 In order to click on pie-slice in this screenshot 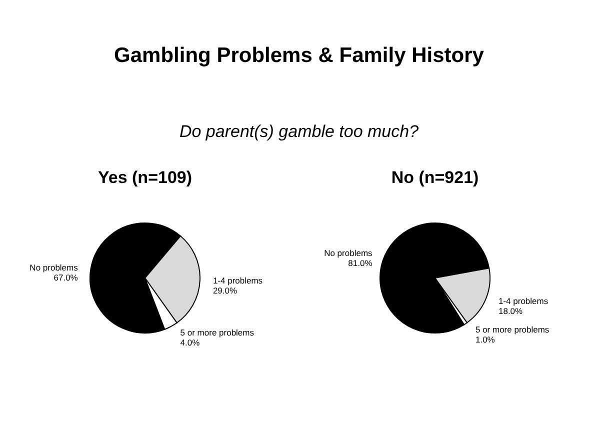, I will do `click(435, 278)`.